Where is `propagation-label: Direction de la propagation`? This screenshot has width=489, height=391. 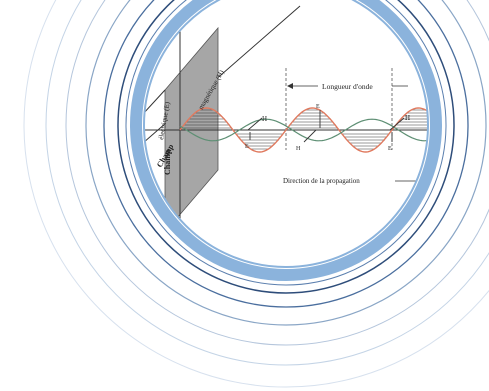 propagation-label: Direction de la propagation is located at coordinates (321, 181).